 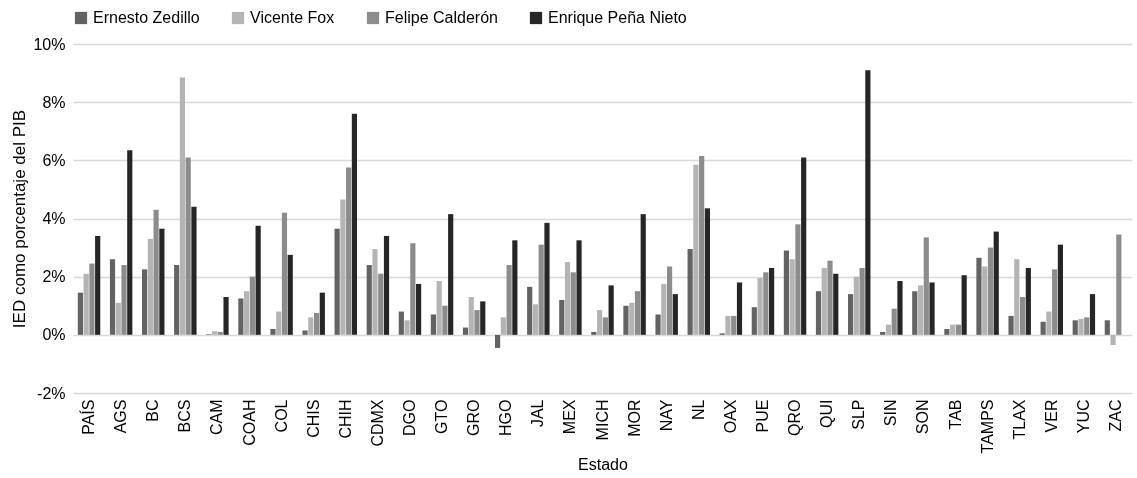 What do you see at coordinates (88, 417) in the screenshot?
I see `x-tick-label: PAÍS` at bounding box center [88, 417].